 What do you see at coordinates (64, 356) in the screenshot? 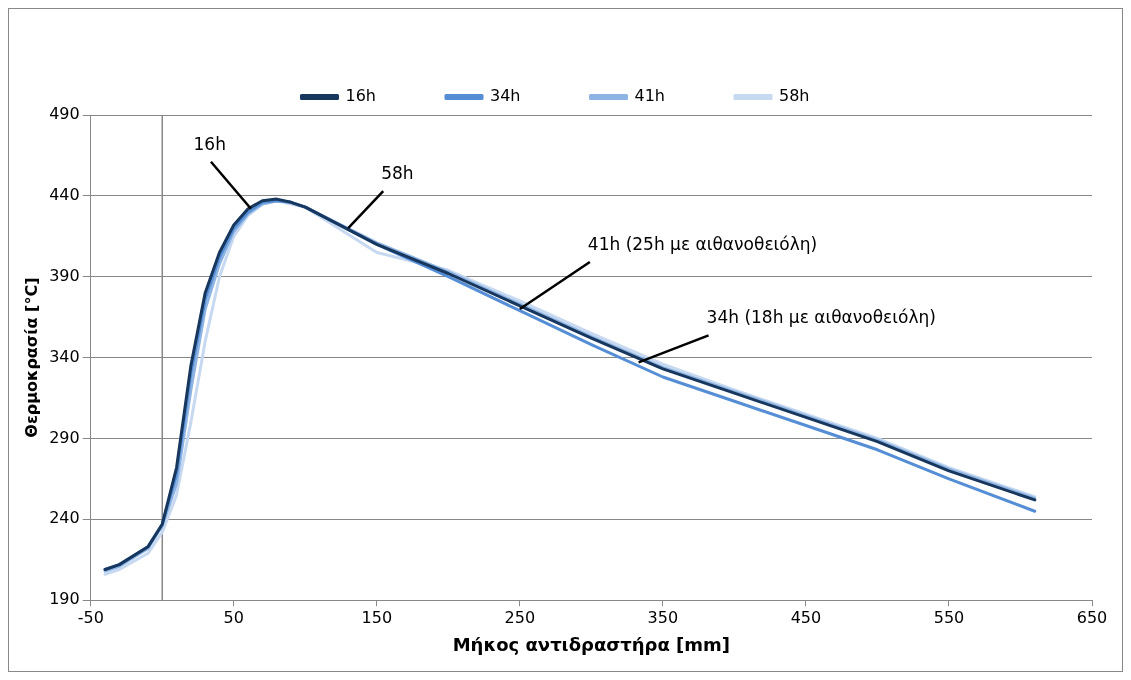
I see `y-tick-label: 340` at bounding box center [64, 356].